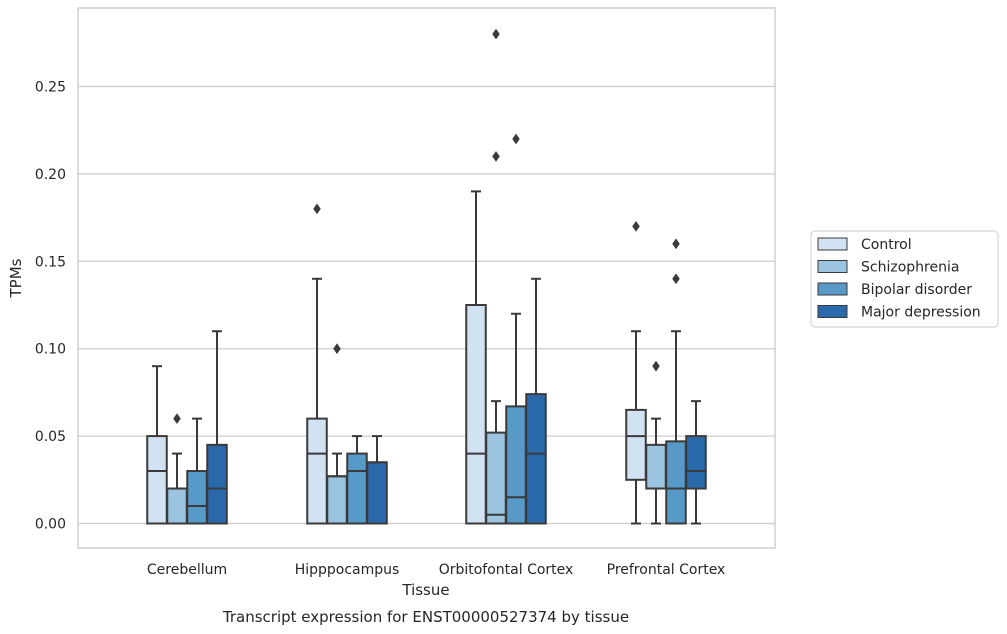 The height and width of the screenshot is (634, 1007). Describe the element at coordinates (347, 570) in the screenshot. I see `x-tick-label: Hipppocampus` at that location.